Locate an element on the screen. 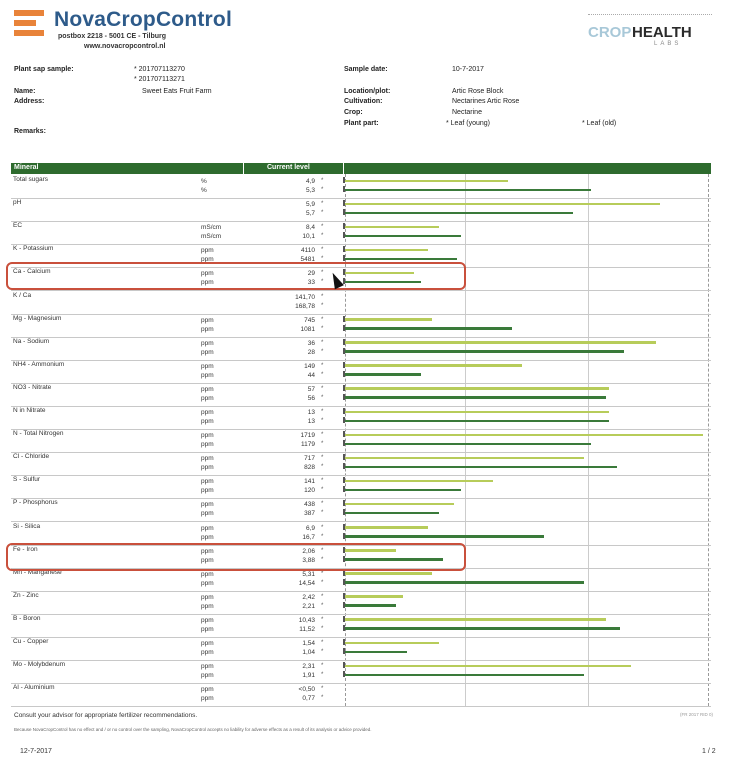  col-mineral-header: Mineral is located at coordinates (26, 167).